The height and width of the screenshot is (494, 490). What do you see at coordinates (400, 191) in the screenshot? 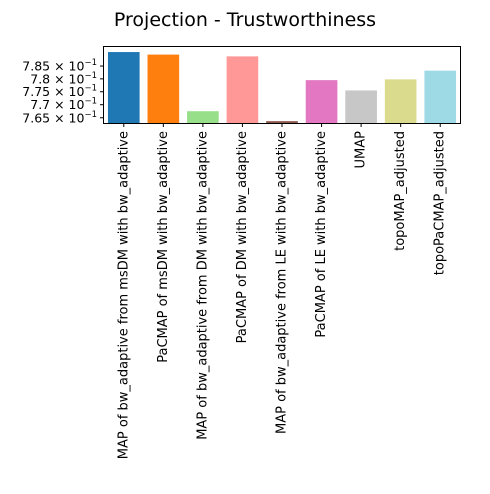
I see `x-tick-label: topoMAP_adjusted` at bounding box center [400, 191].